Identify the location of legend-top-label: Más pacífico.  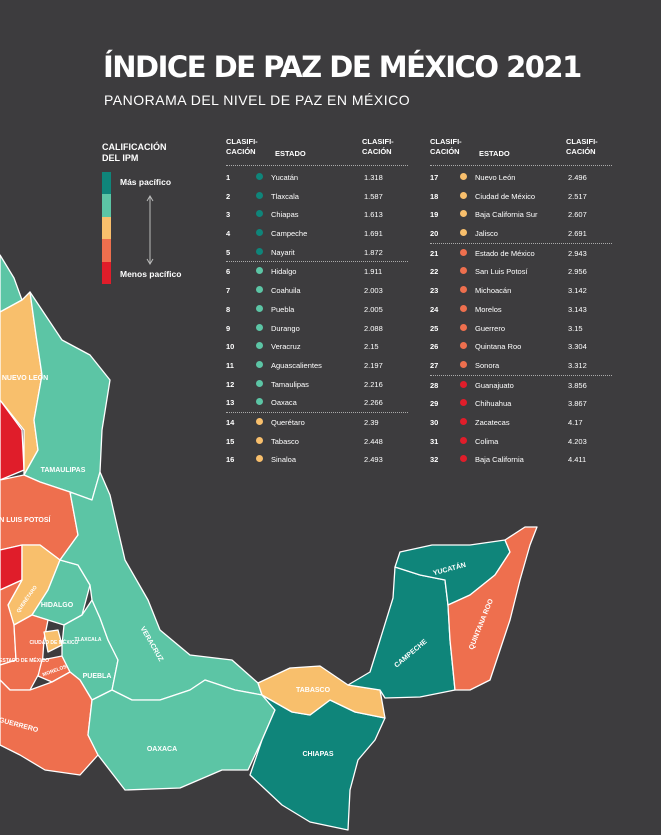
(146, 182).